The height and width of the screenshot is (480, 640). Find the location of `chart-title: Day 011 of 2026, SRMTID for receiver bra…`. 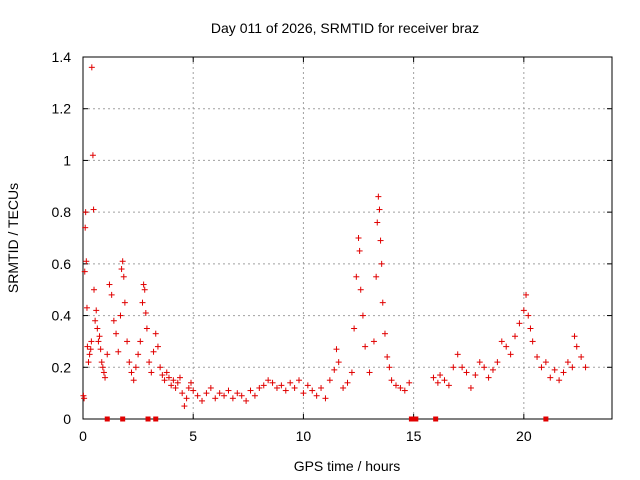

chart-title: Day 011 of 2026, SRMTID for receiver bra… is located at coordinates (345, 28).